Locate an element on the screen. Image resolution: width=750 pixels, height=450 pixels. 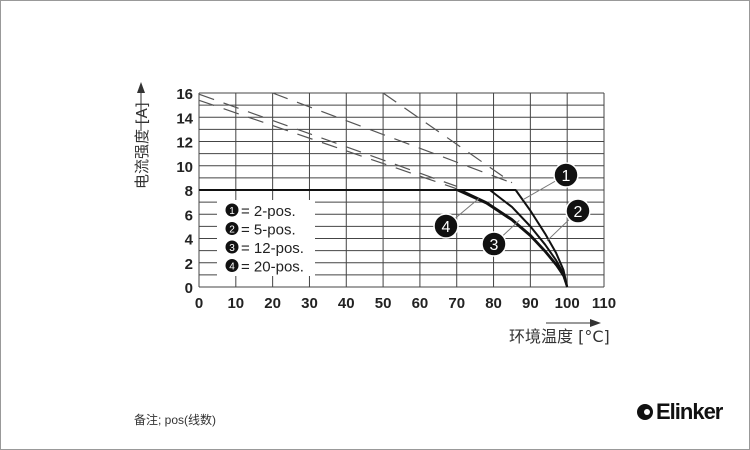
series-line-2-pos. is located at coordinates (384, 238).